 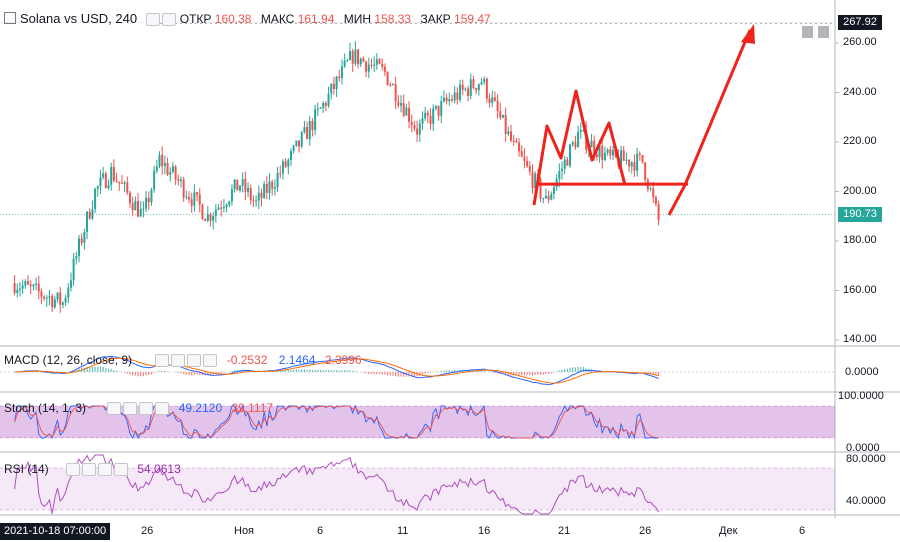 I want to click on top-border, so click(x=417, y=22).